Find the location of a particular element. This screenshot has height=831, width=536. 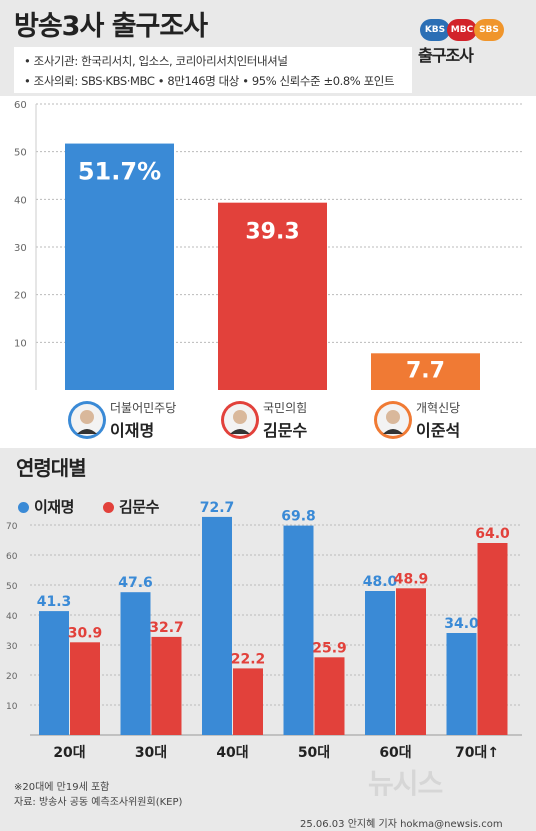

candidate-name: 이준석 is located at coordinates (438, 430).